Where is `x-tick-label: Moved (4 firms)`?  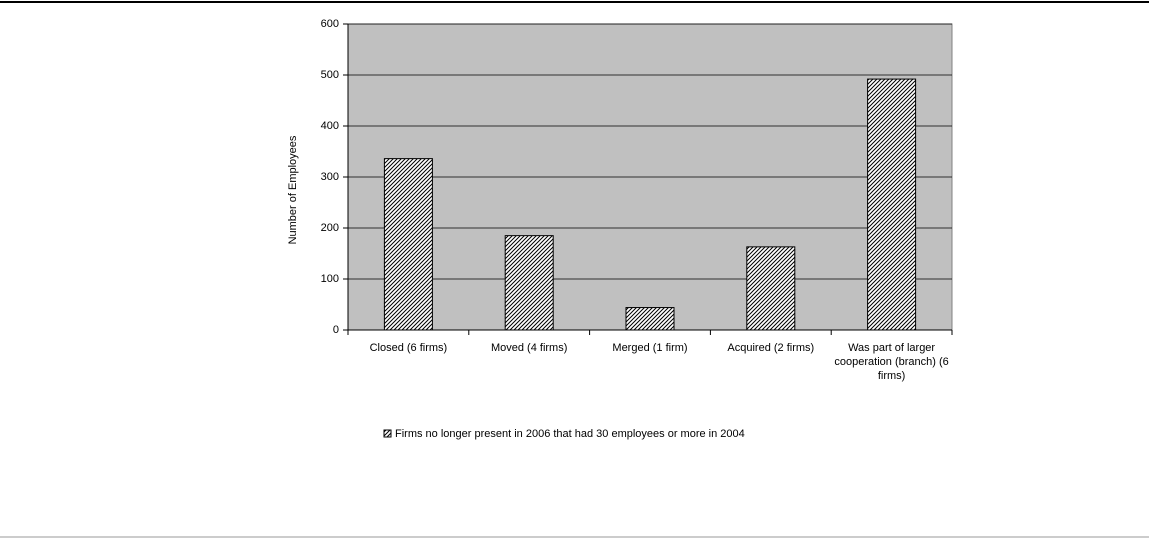 x-tick-label: Moved (4 firms) is located at coordinates (529, 348).